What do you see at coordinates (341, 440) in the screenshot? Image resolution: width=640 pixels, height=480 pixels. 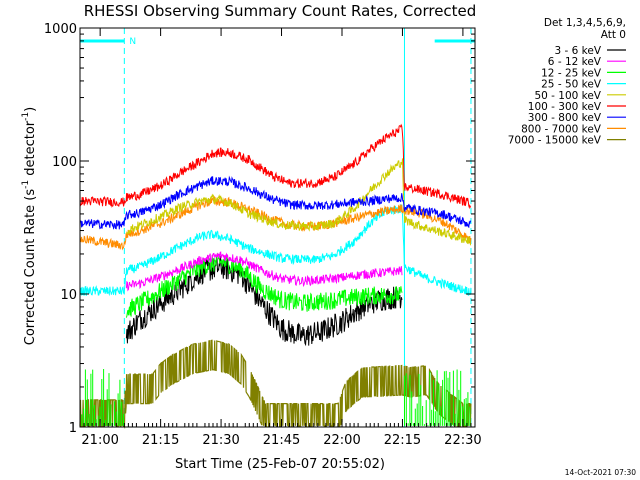 I see `x-tick-label: 22:00` at bounding box center [341, 440].